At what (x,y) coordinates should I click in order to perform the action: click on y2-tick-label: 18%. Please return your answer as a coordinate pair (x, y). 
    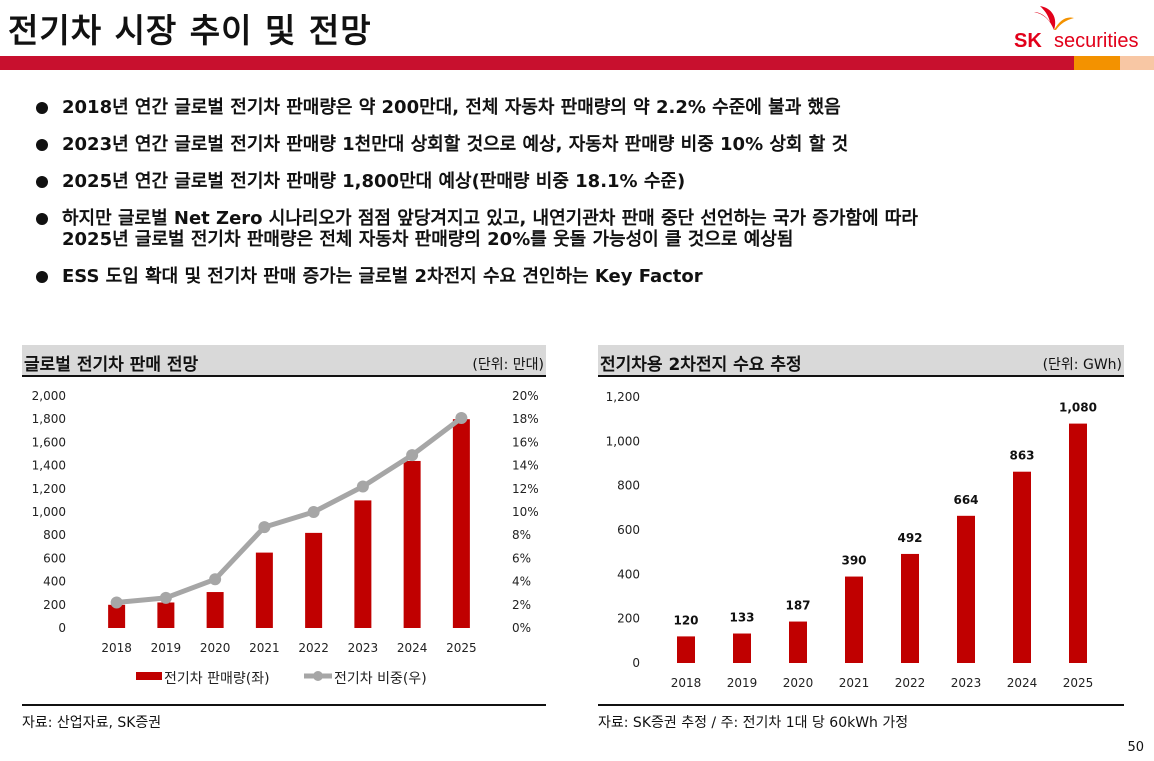
    Looking at the image, I should click on (525, 419).